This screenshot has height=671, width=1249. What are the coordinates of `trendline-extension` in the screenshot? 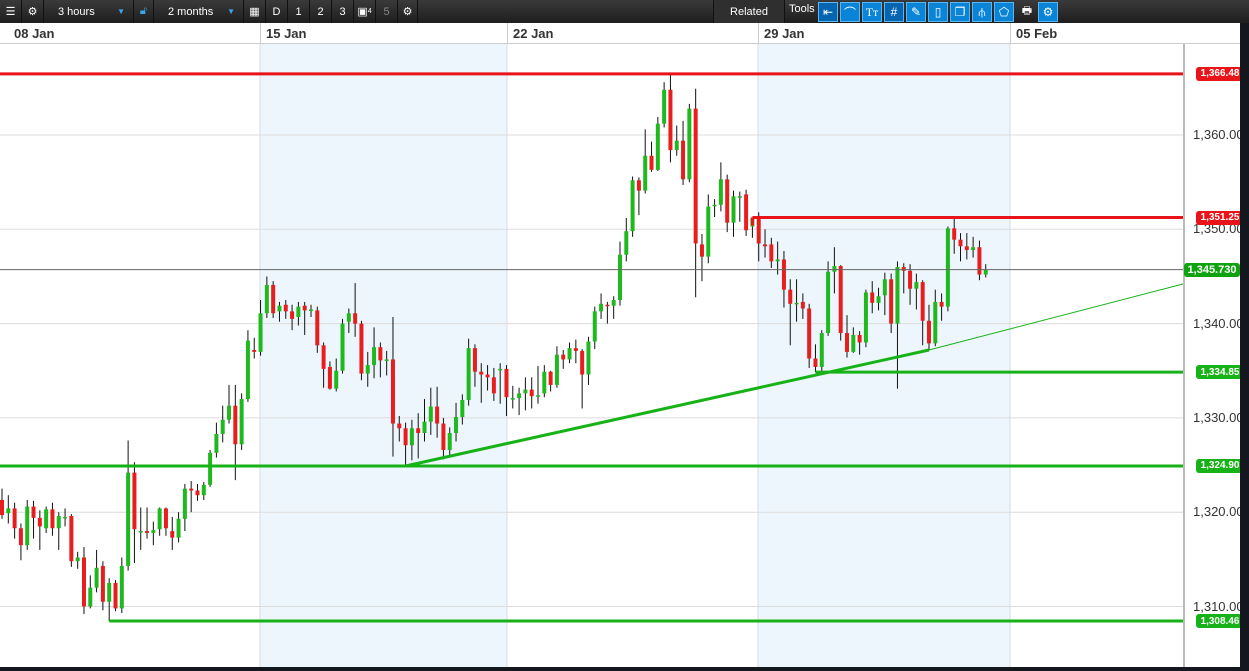 It's located at (1056, 317).